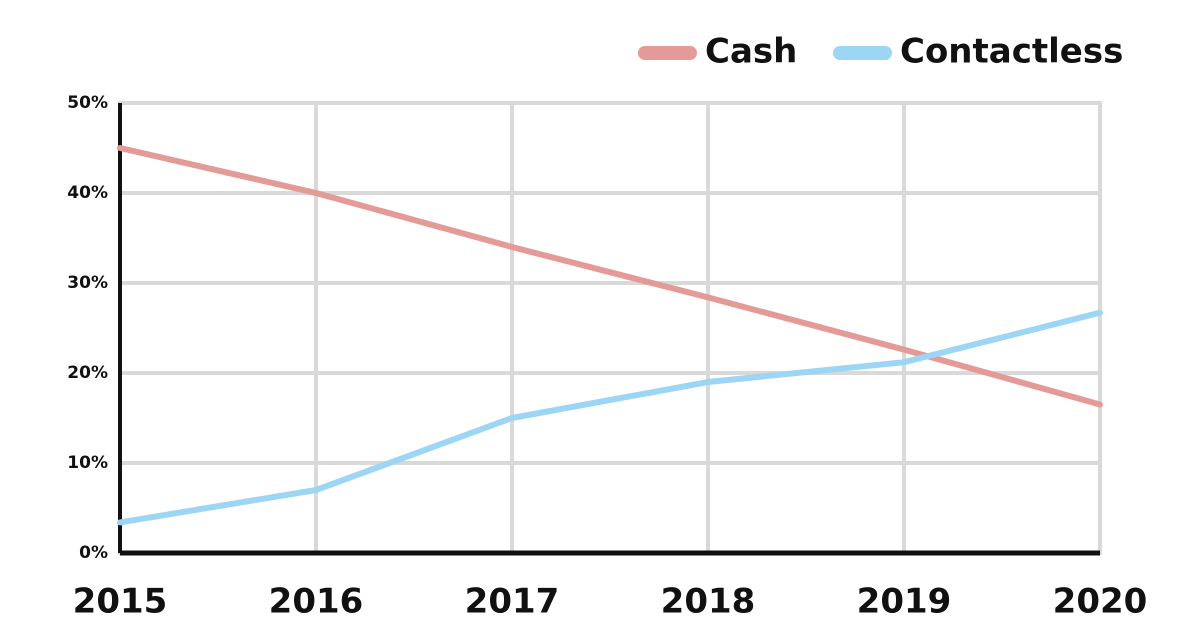  I want to click on x-tick-label: 2019, so click(904, 602).